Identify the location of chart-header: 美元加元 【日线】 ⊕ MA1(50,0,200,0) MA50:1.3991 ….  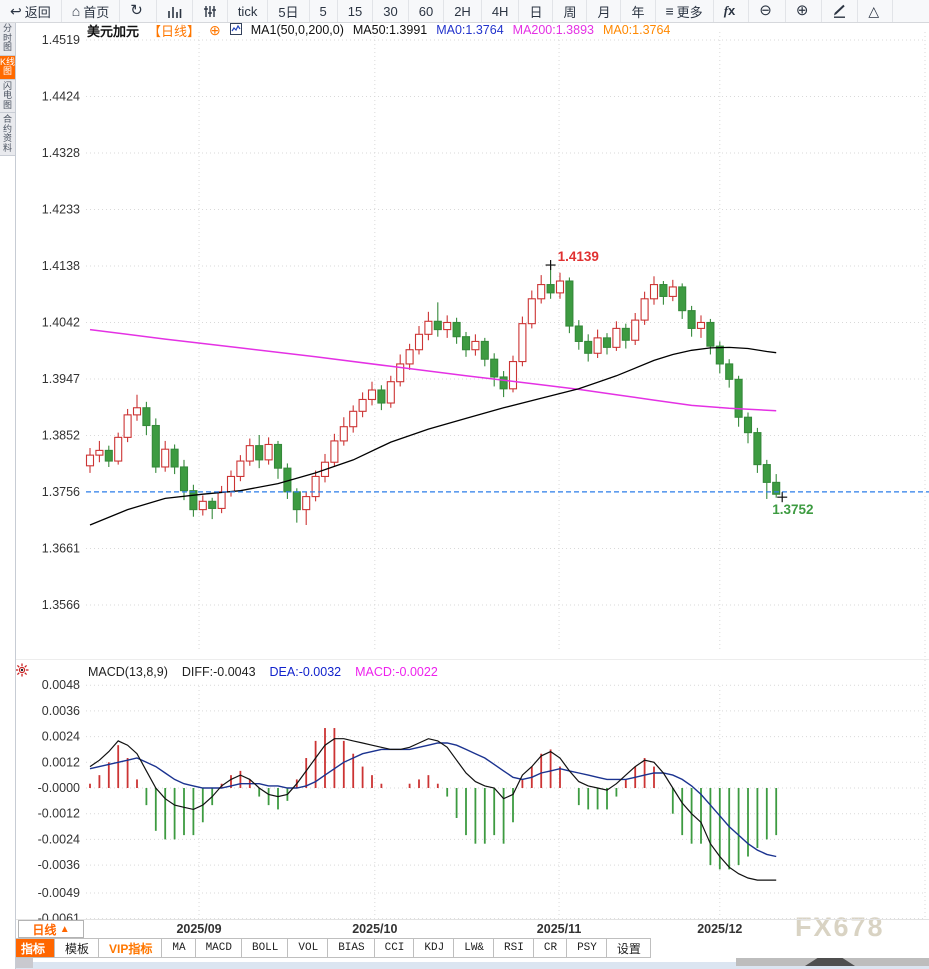
(379, 30).